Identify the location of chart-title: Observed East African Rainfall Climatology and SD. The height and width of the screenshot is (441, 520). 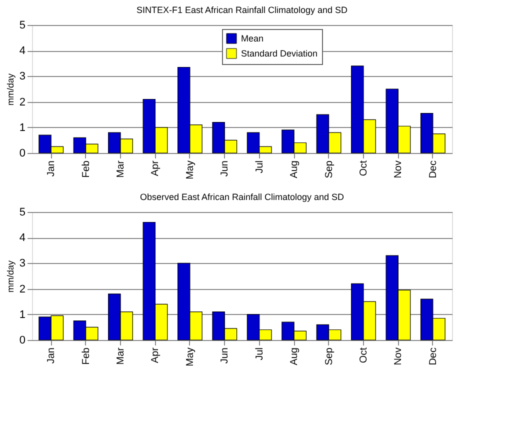
(242, 197).